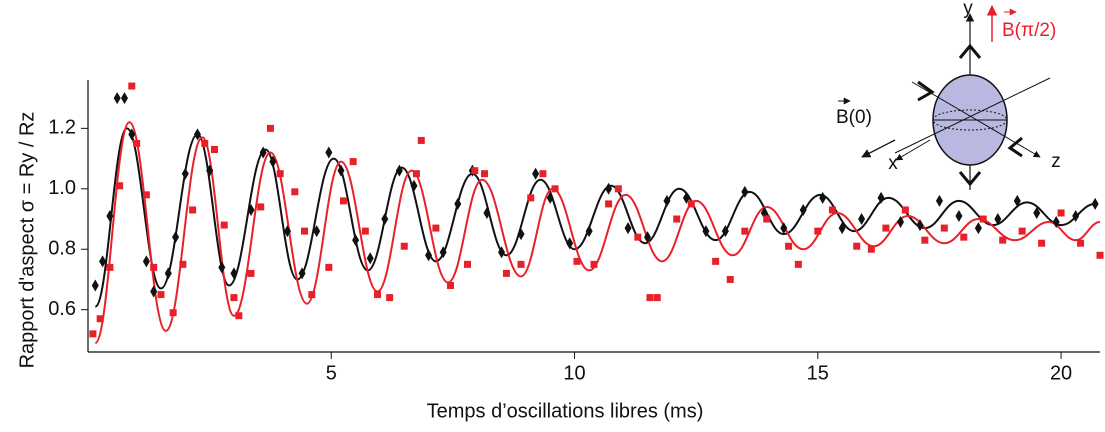  Describe the element at coordinates (27, 240) in the screenshot. I see `y-axis-label: Rapport d'aspect σ = Ry / Rz` at that location.